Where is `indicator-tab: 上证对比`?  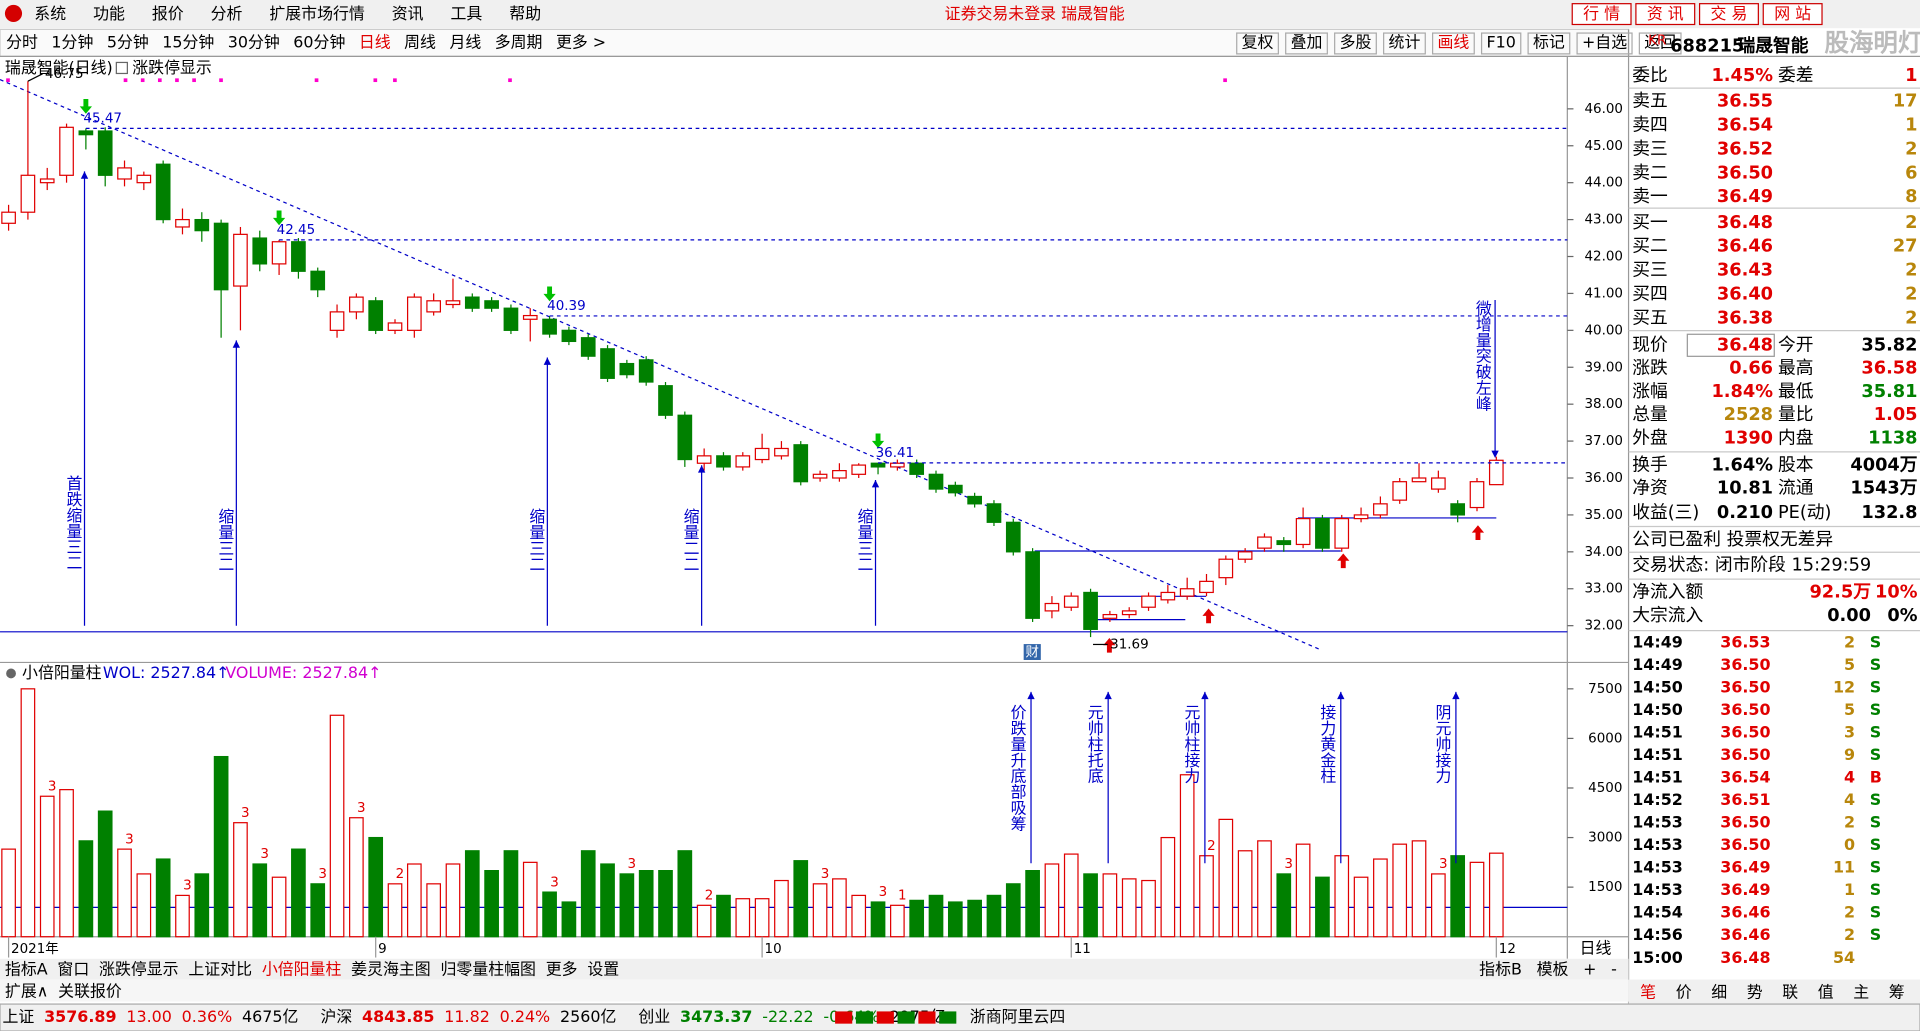 indicator-tab: 上证对比 is located at coordinates (220, 968).